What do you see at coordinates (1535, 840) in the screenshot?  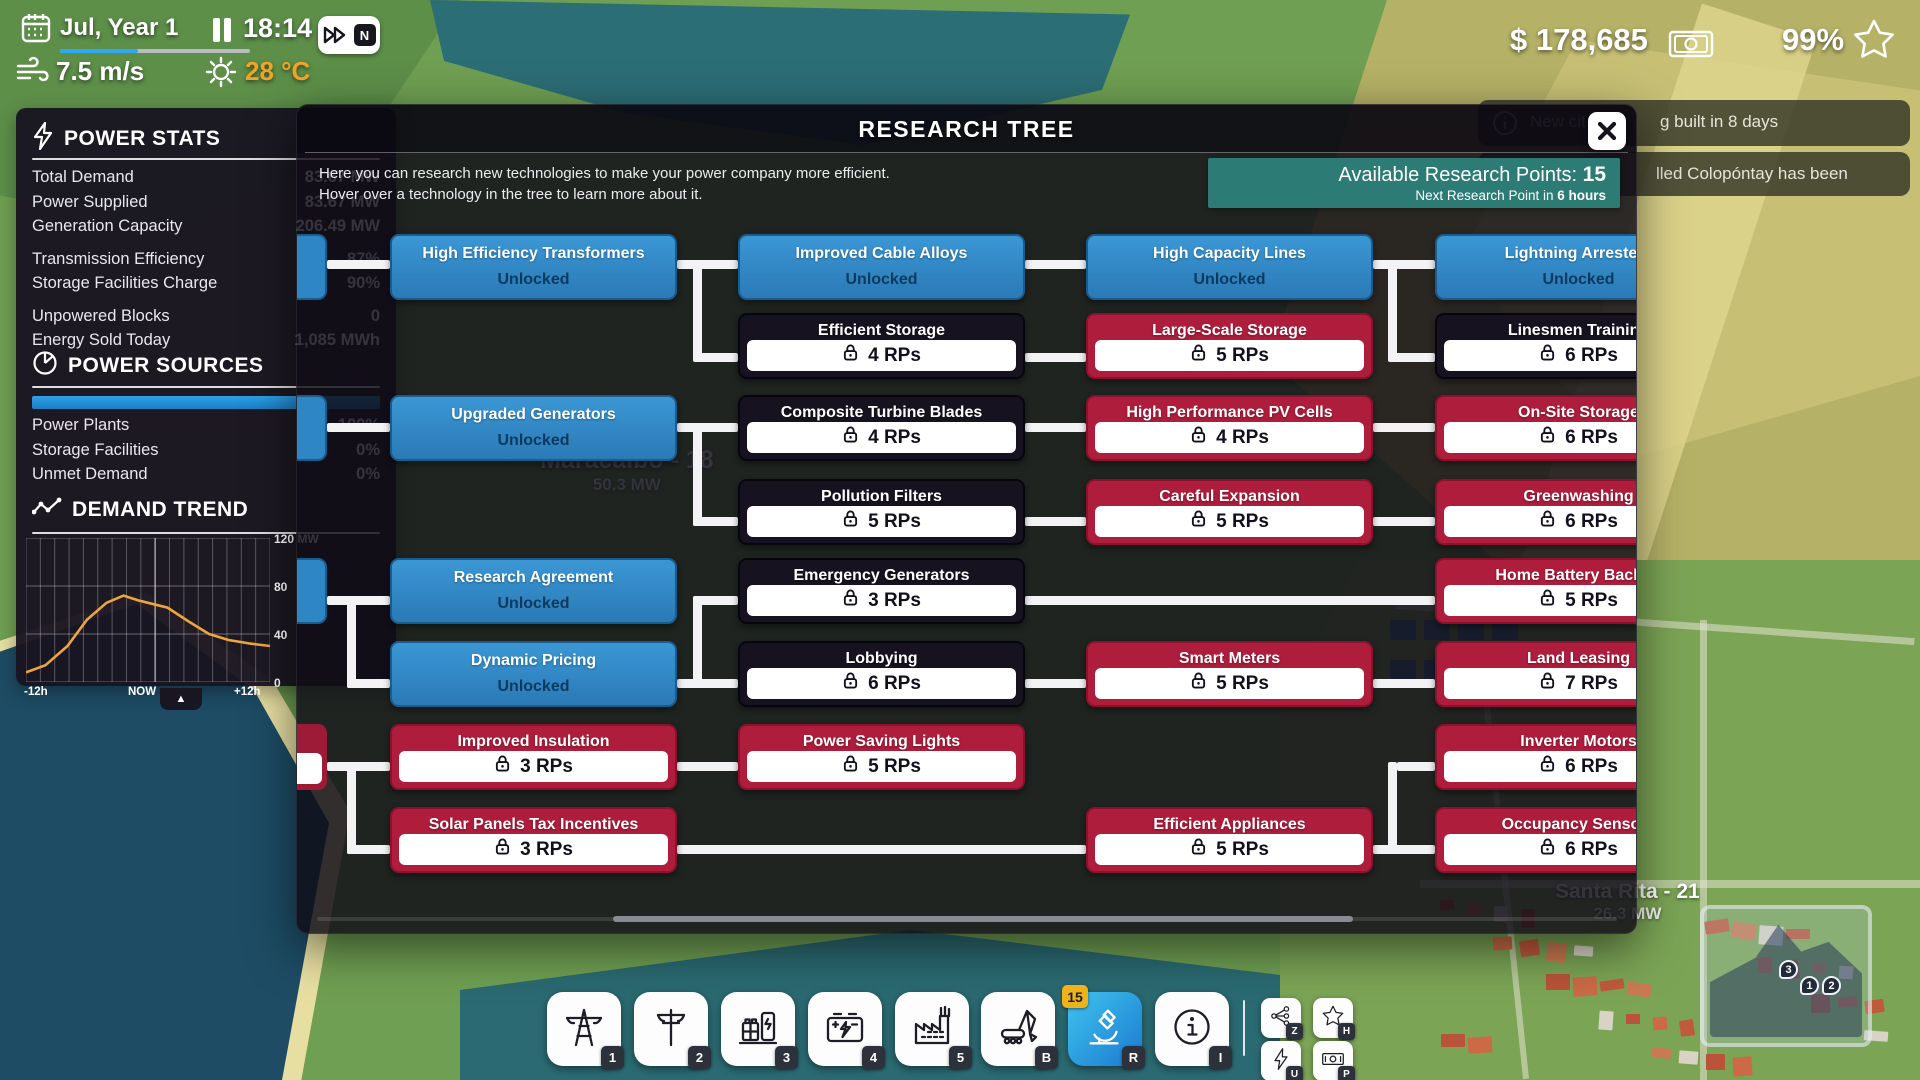 I see `research-node-occupancy-sensors: Occupancy Sensors 6 RPs` at bounding box center [1535, 840].